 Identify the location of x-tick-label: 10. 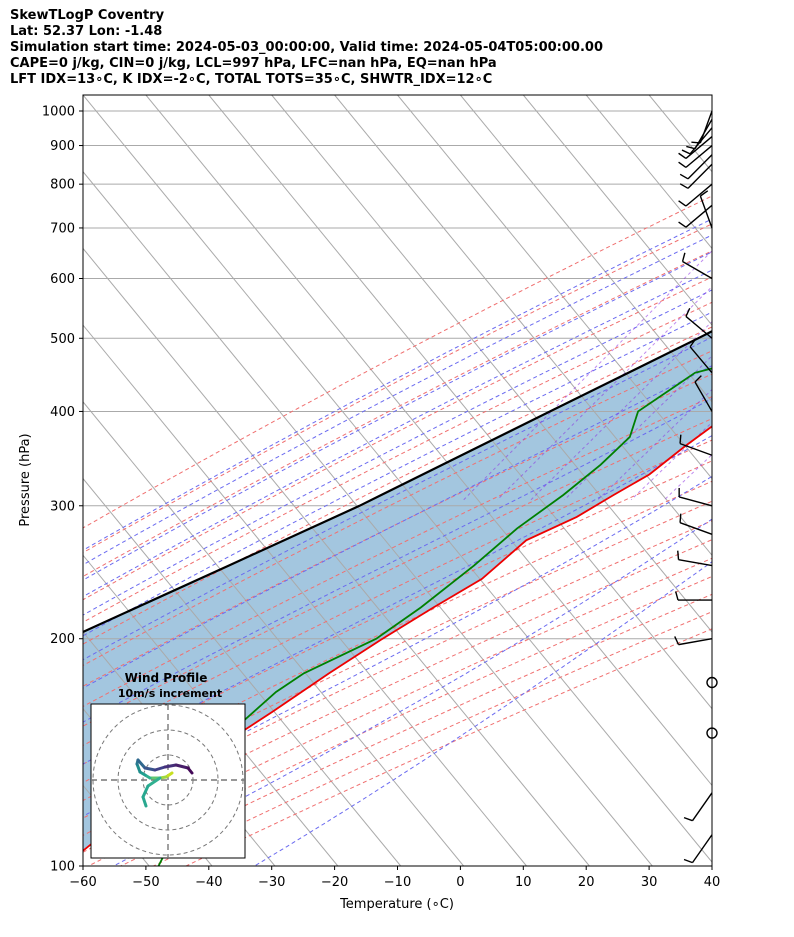
(523, 882).